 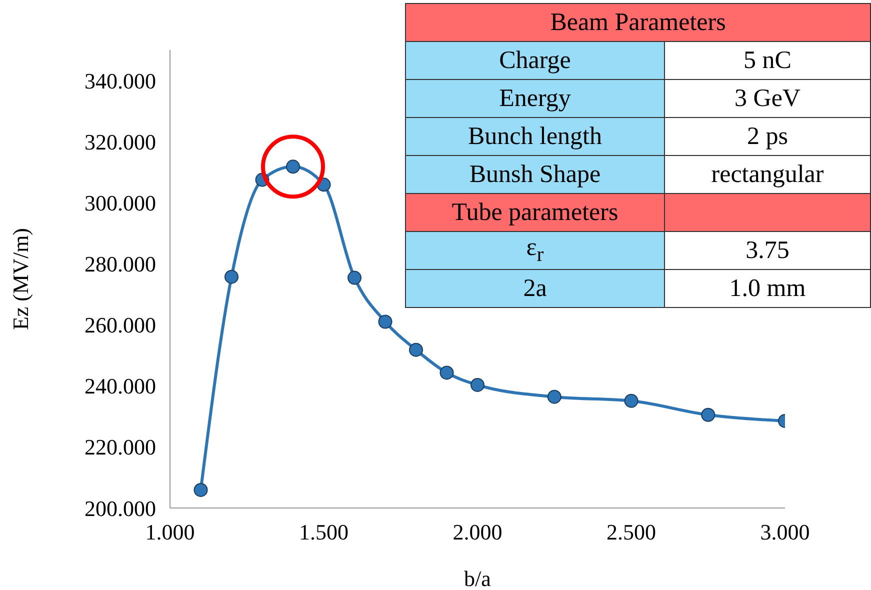 I want to click on x-axis-title: b/a, so click(x=478, y=578).